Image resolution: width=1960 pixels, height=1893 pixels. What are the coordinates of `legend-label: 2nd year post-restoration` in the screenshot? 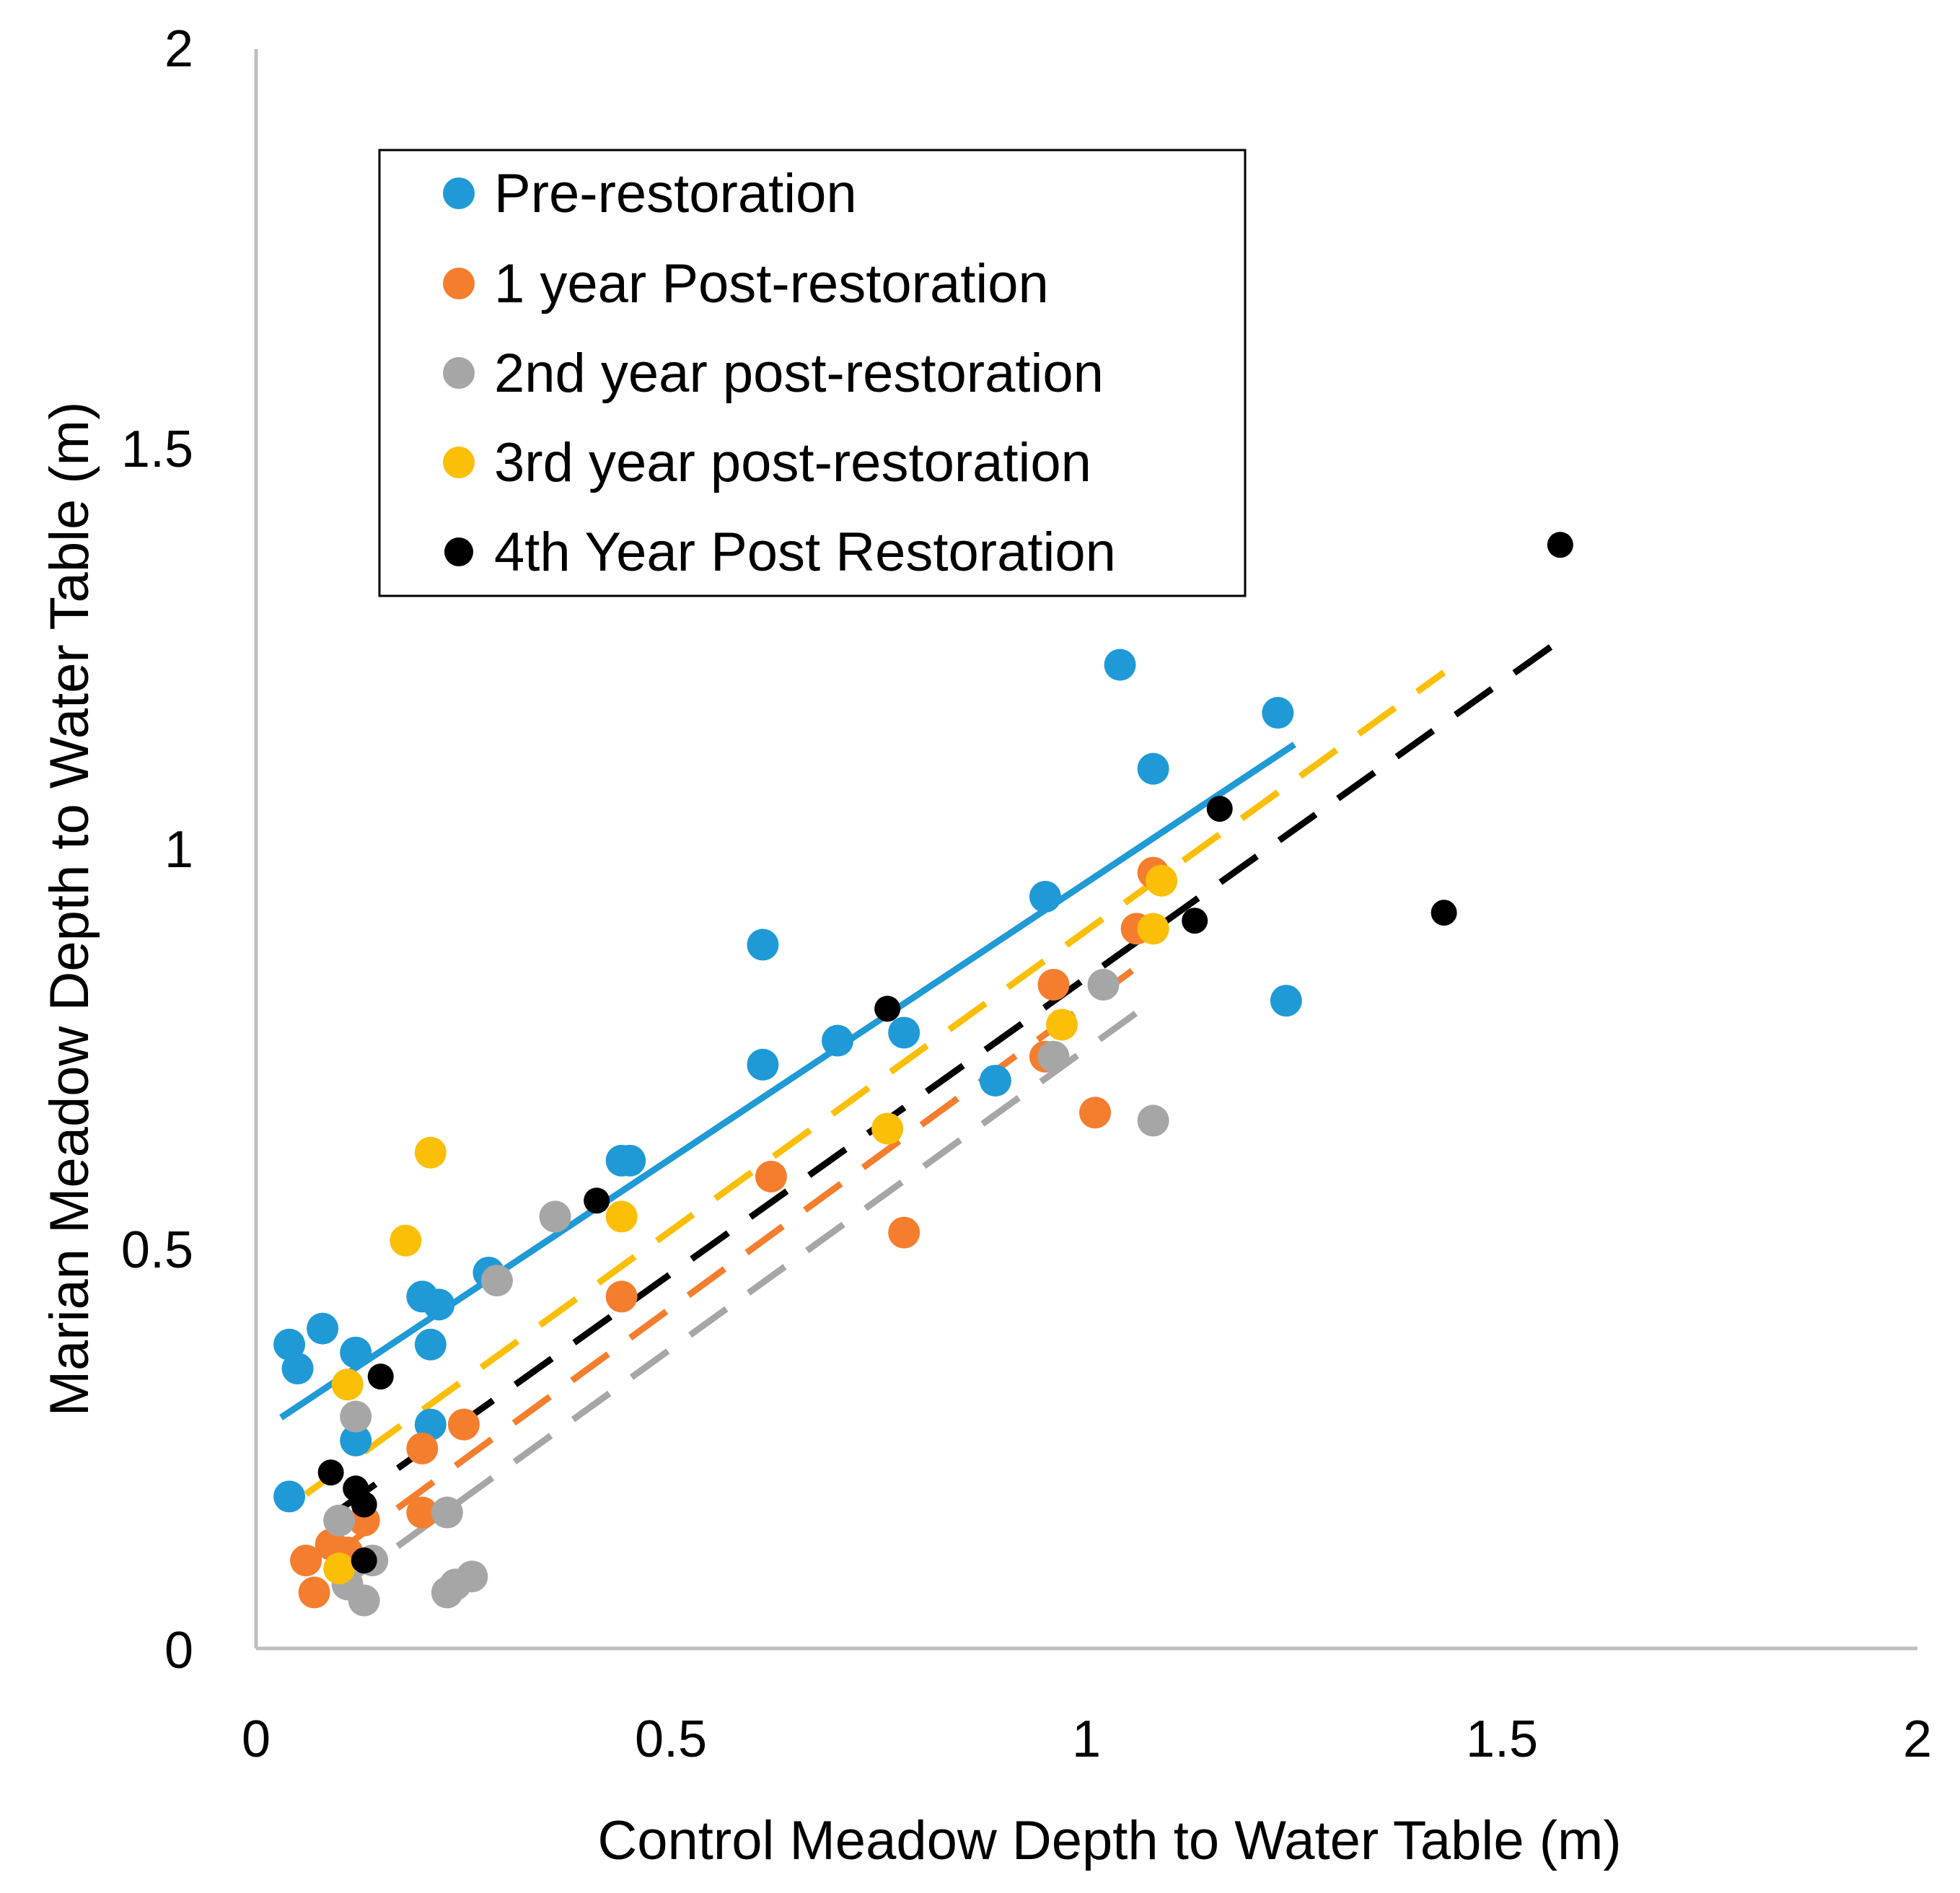 It's located at (799, 374).